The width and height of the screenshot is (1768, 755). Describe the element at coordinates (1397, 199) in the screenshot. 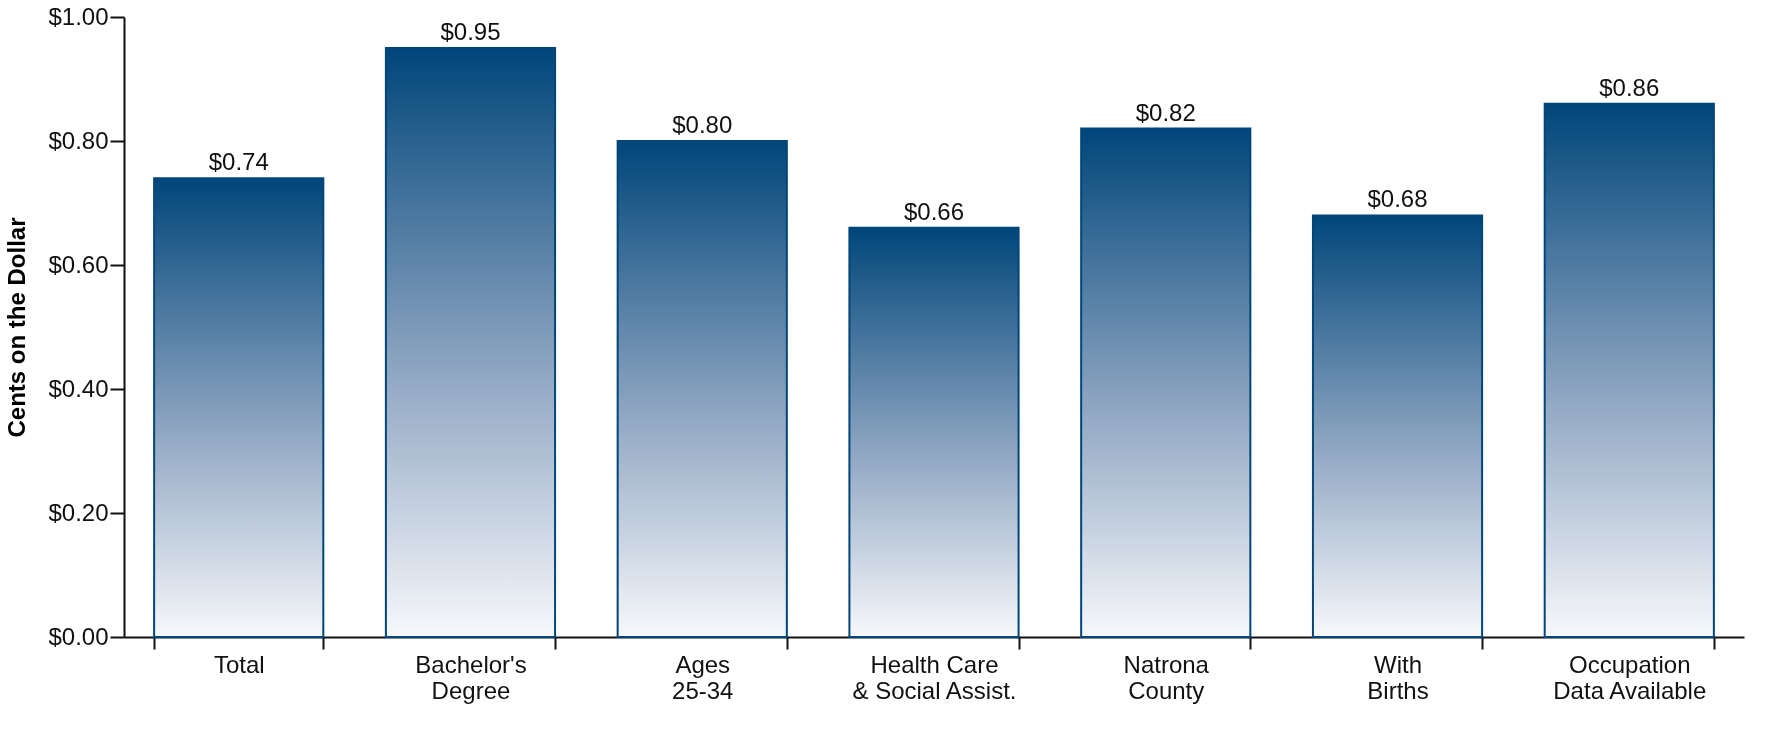

I see `data-label: $0.68` at that location.